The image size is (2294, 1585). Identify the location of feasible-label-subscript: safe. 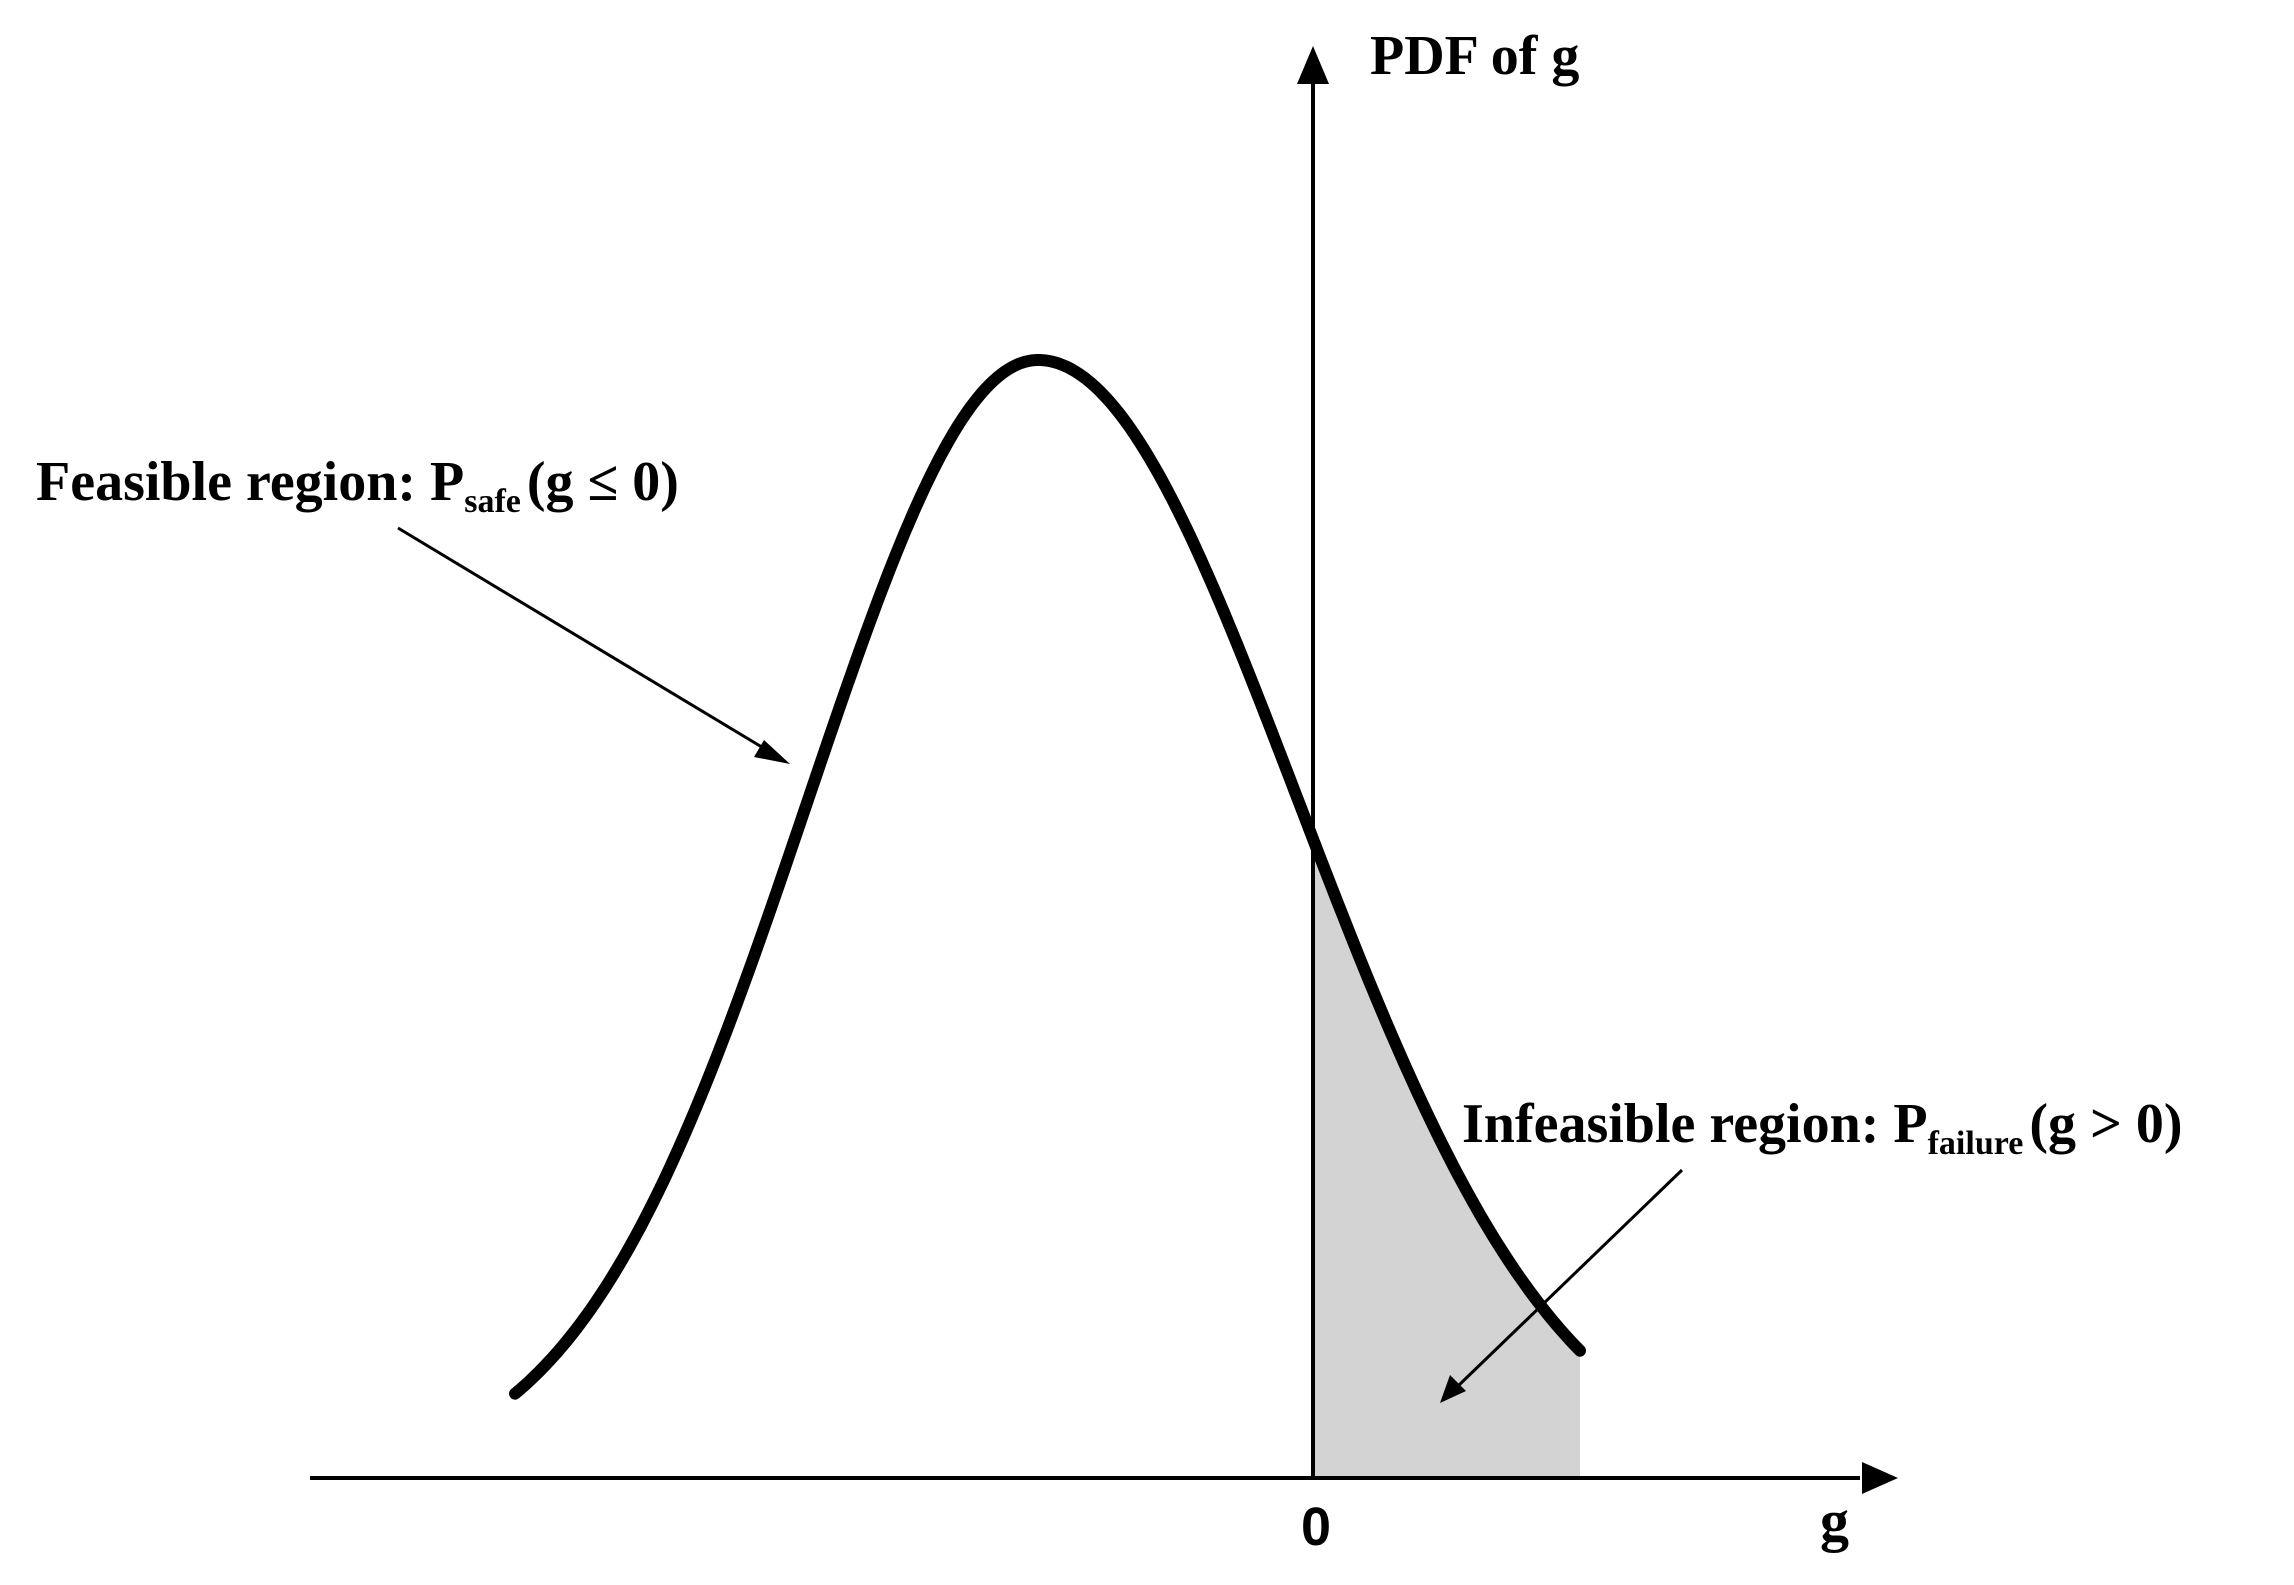
(492, 501).